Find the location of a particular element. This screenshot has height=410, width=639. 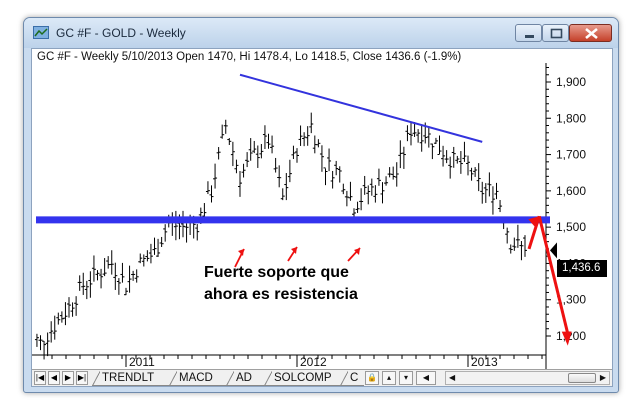

scale-down-icon: ▾ is located at coordinates (406, 378).